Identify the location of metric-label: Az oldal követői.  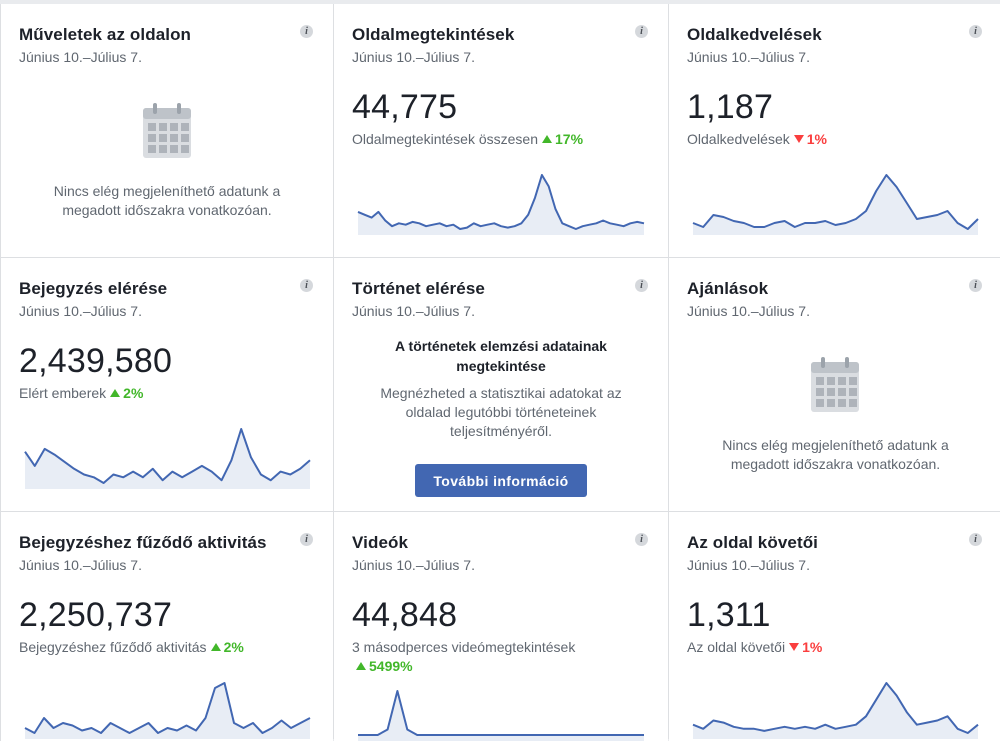
(736, 647).